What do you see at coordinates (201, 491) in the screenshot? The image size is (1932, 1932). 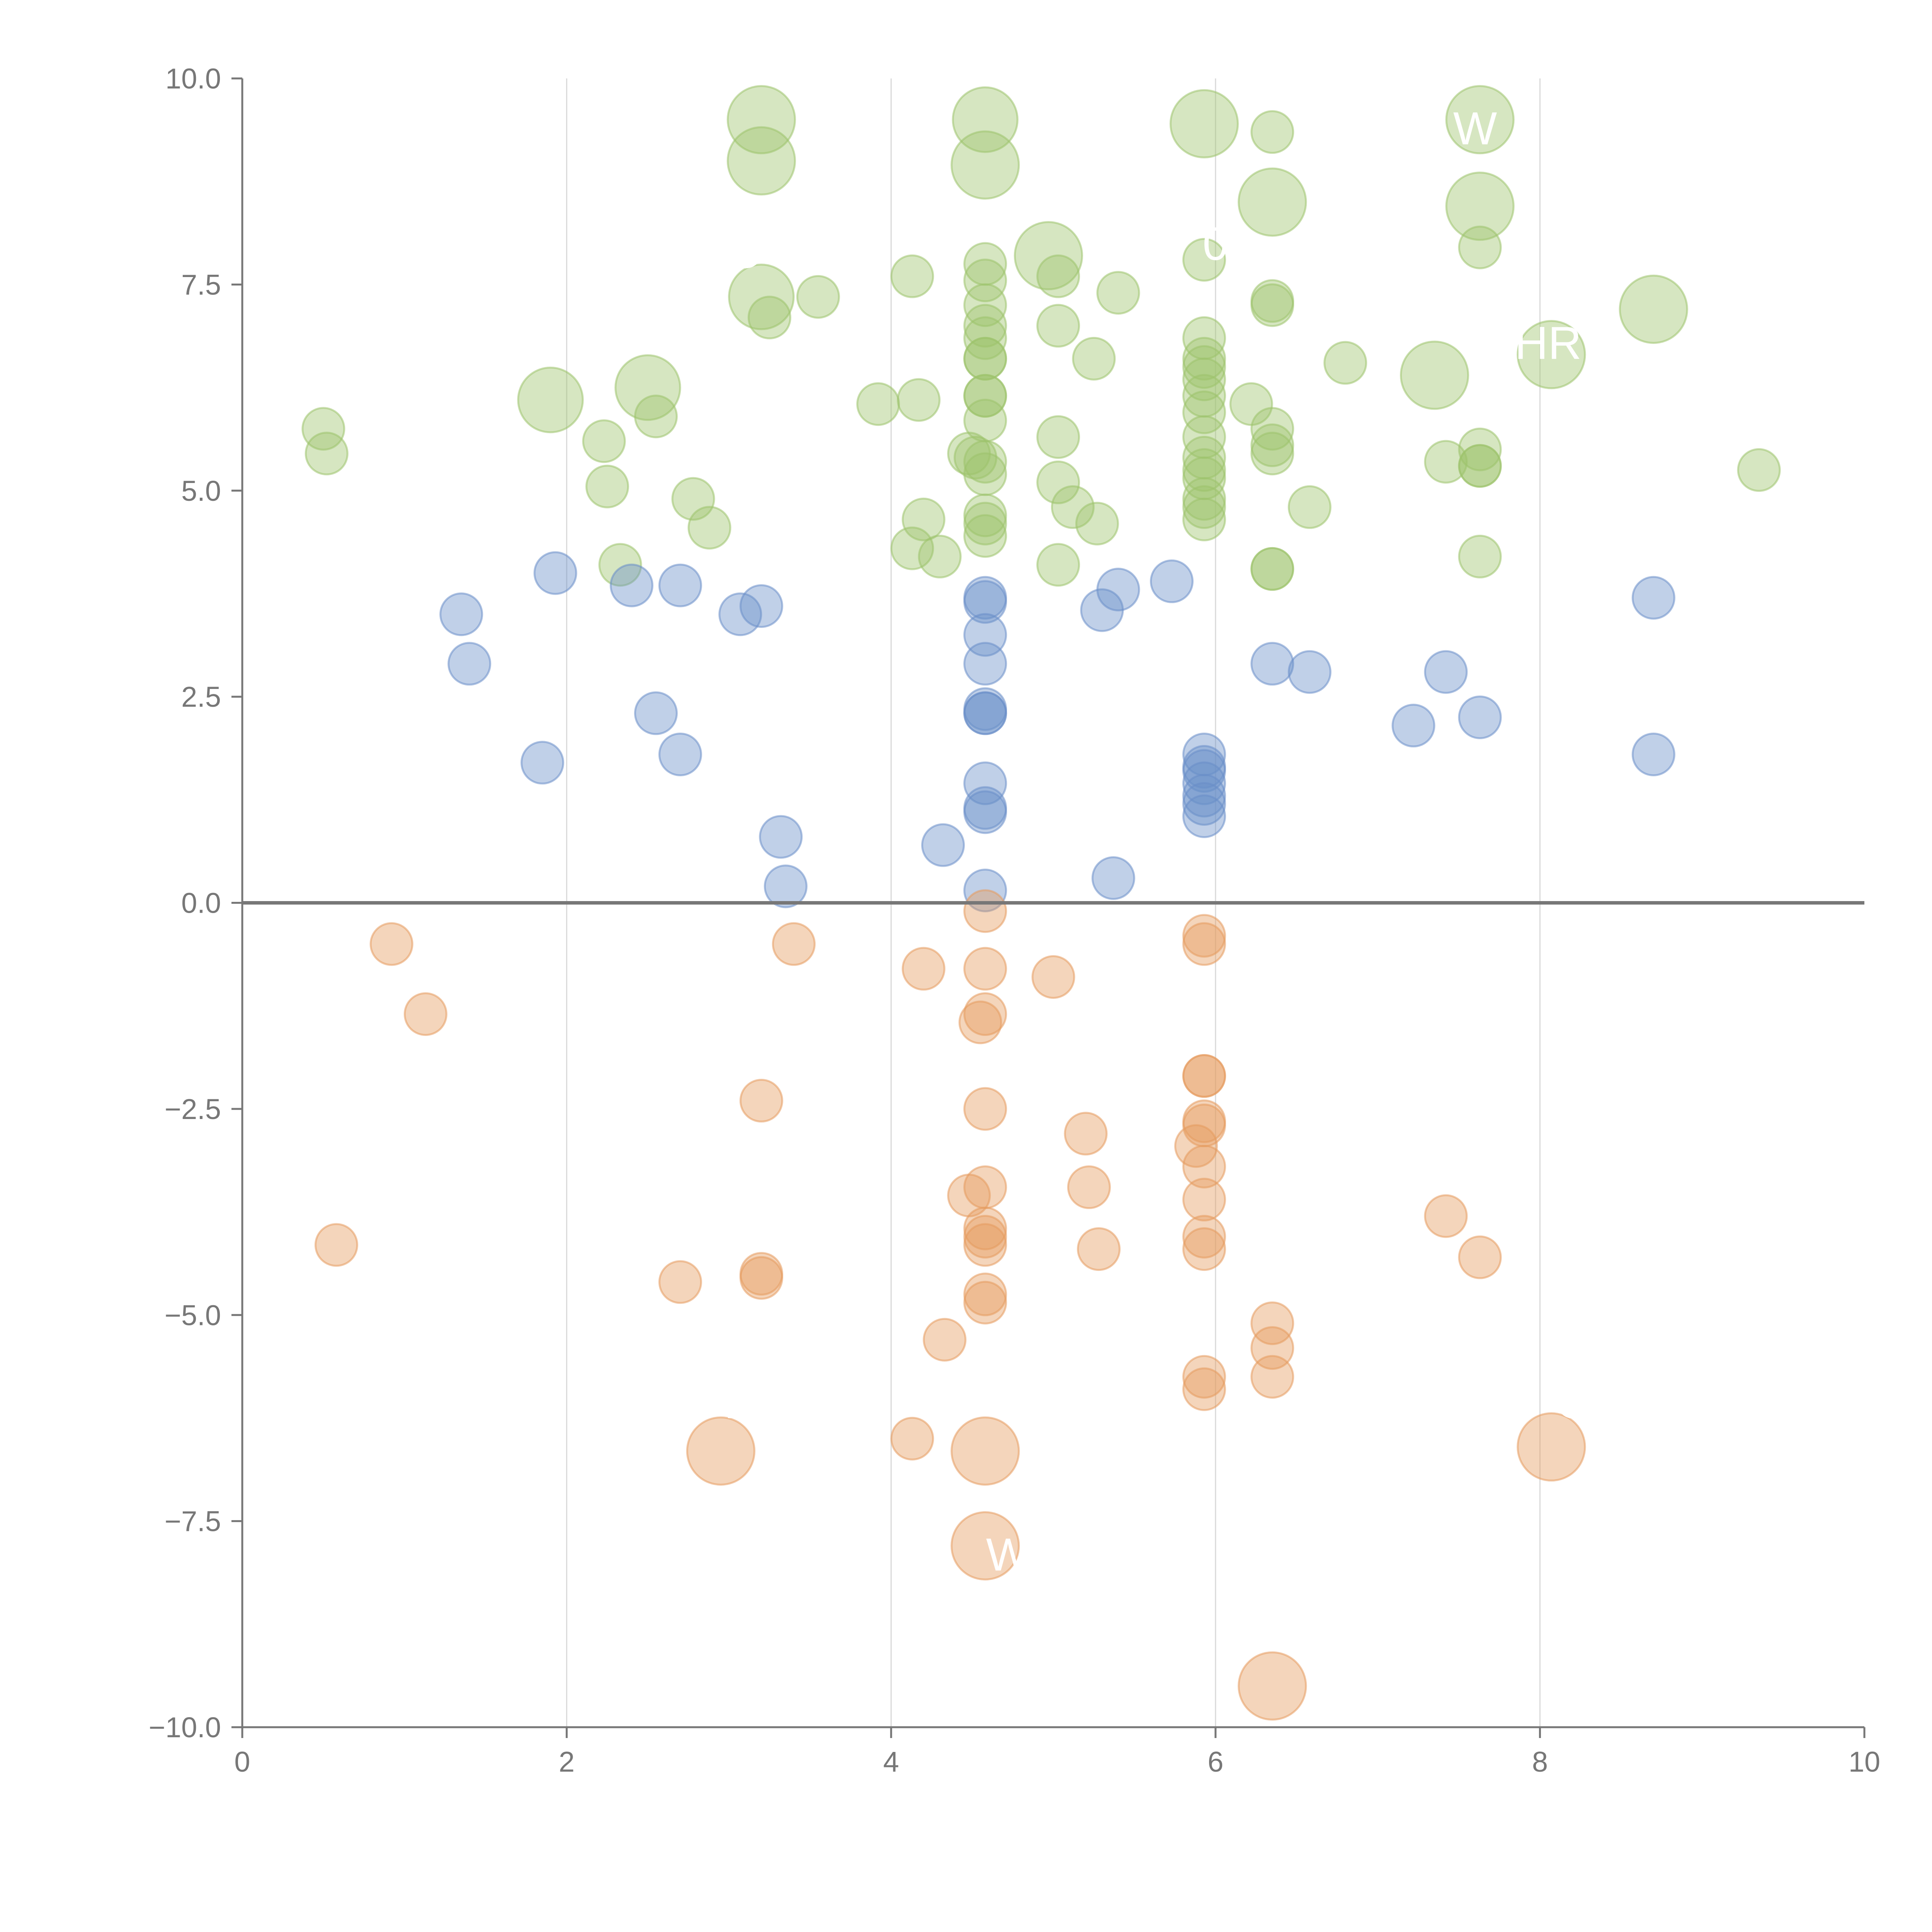 I see `y-tick-label: 5.0` at bounding box center [201, 491].